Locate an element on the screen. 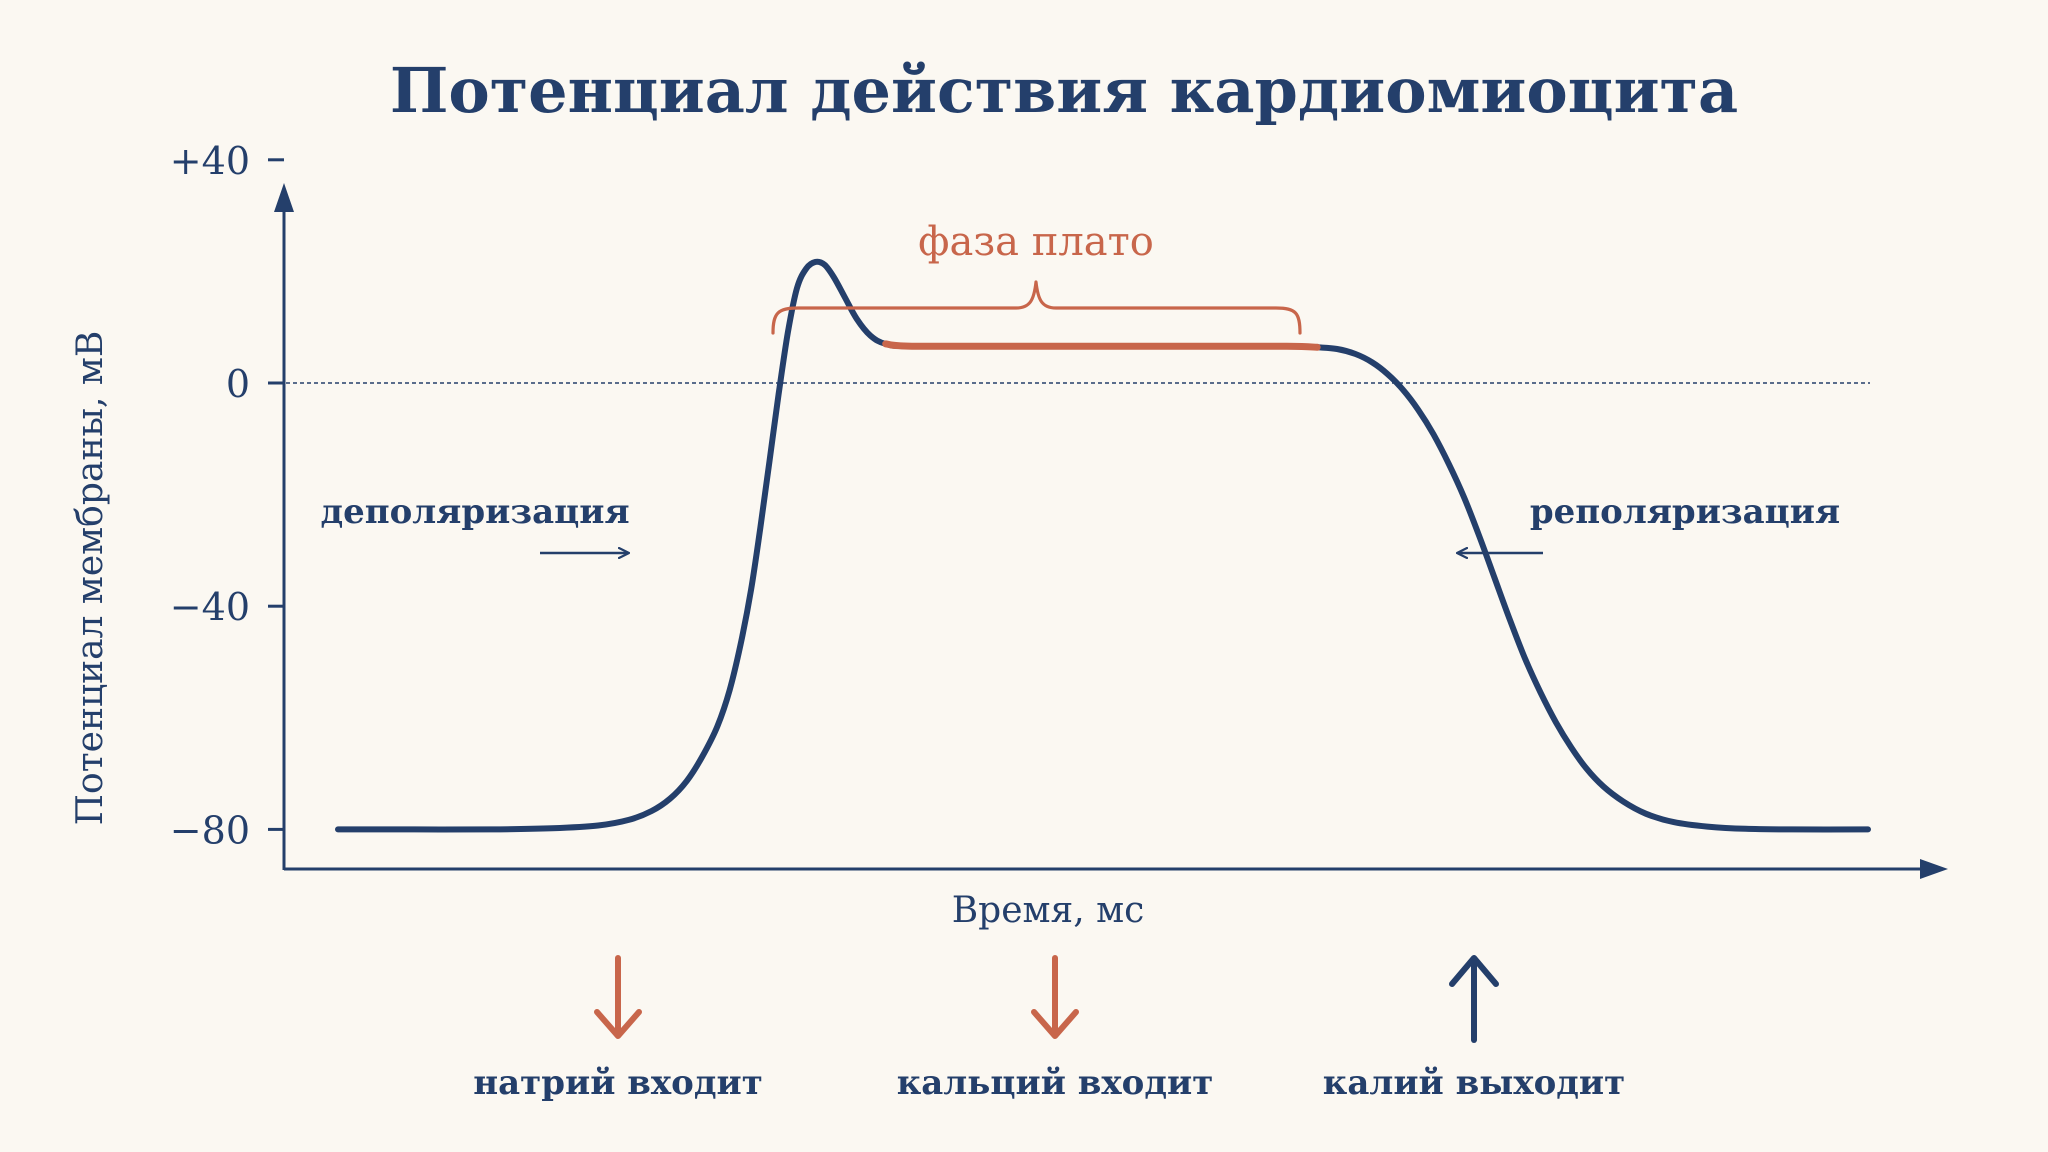 The height and width of the screenshot is (1152, 2048). ion-flow-potassium: калий выходит is located at coordinates (1474, 1029).